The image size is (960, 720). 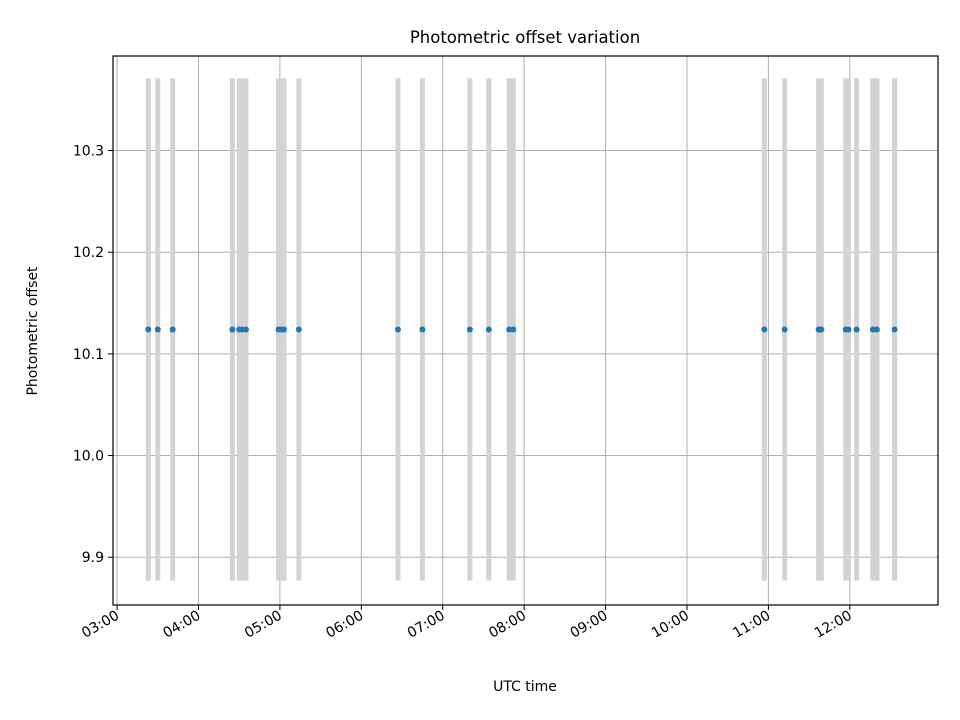 What do you see at coordinates (521, 329) in the screenshot?
I see `data-points` at bounding box center [521, 329].